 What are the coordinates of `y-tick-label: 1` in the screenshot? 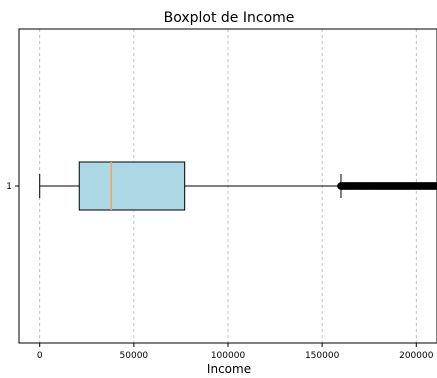 It's located at (9, 187).